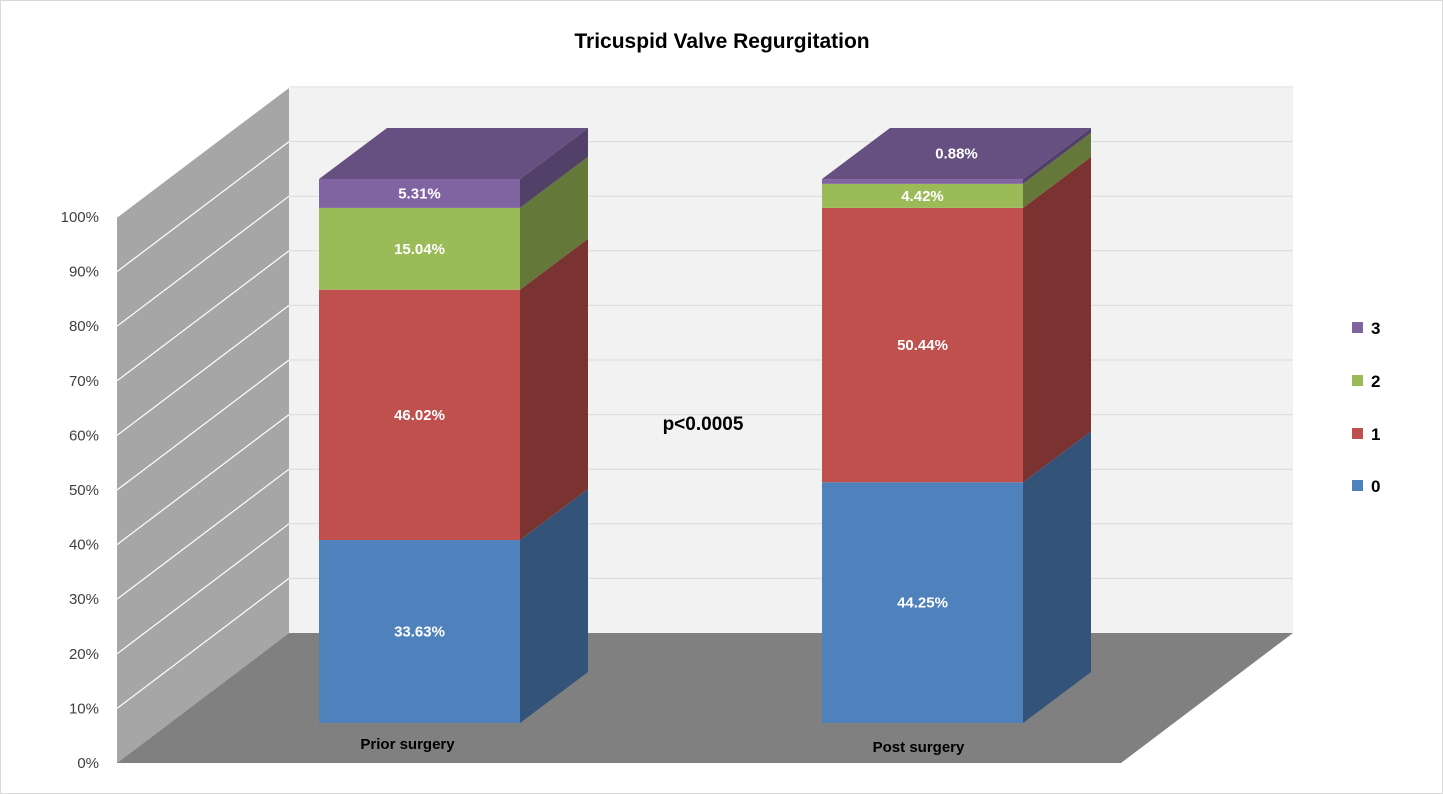 This screenshot has height=794, width=1443. I want to click on legend-label-2: 2, so click(1375, 381).